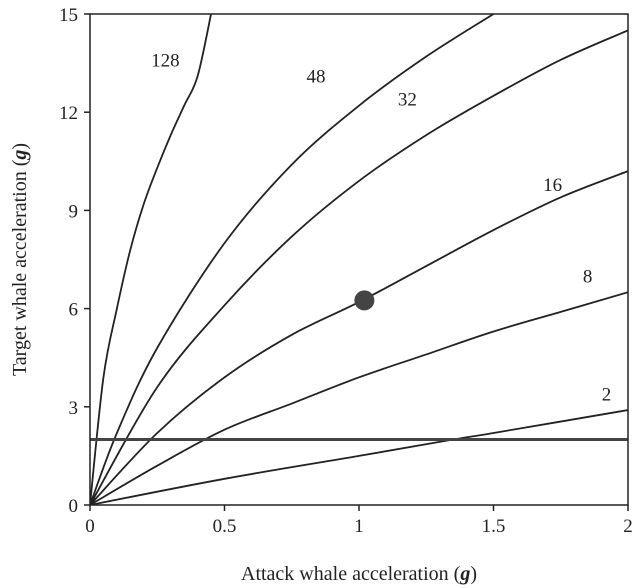 The image size is (634, 588). I want to click on y-axis-title: Target whale acceleration (g), so click(20, 259).